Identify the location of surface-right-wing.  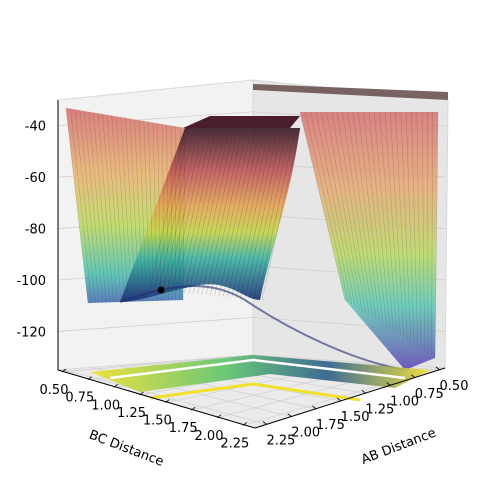
(369, 241).